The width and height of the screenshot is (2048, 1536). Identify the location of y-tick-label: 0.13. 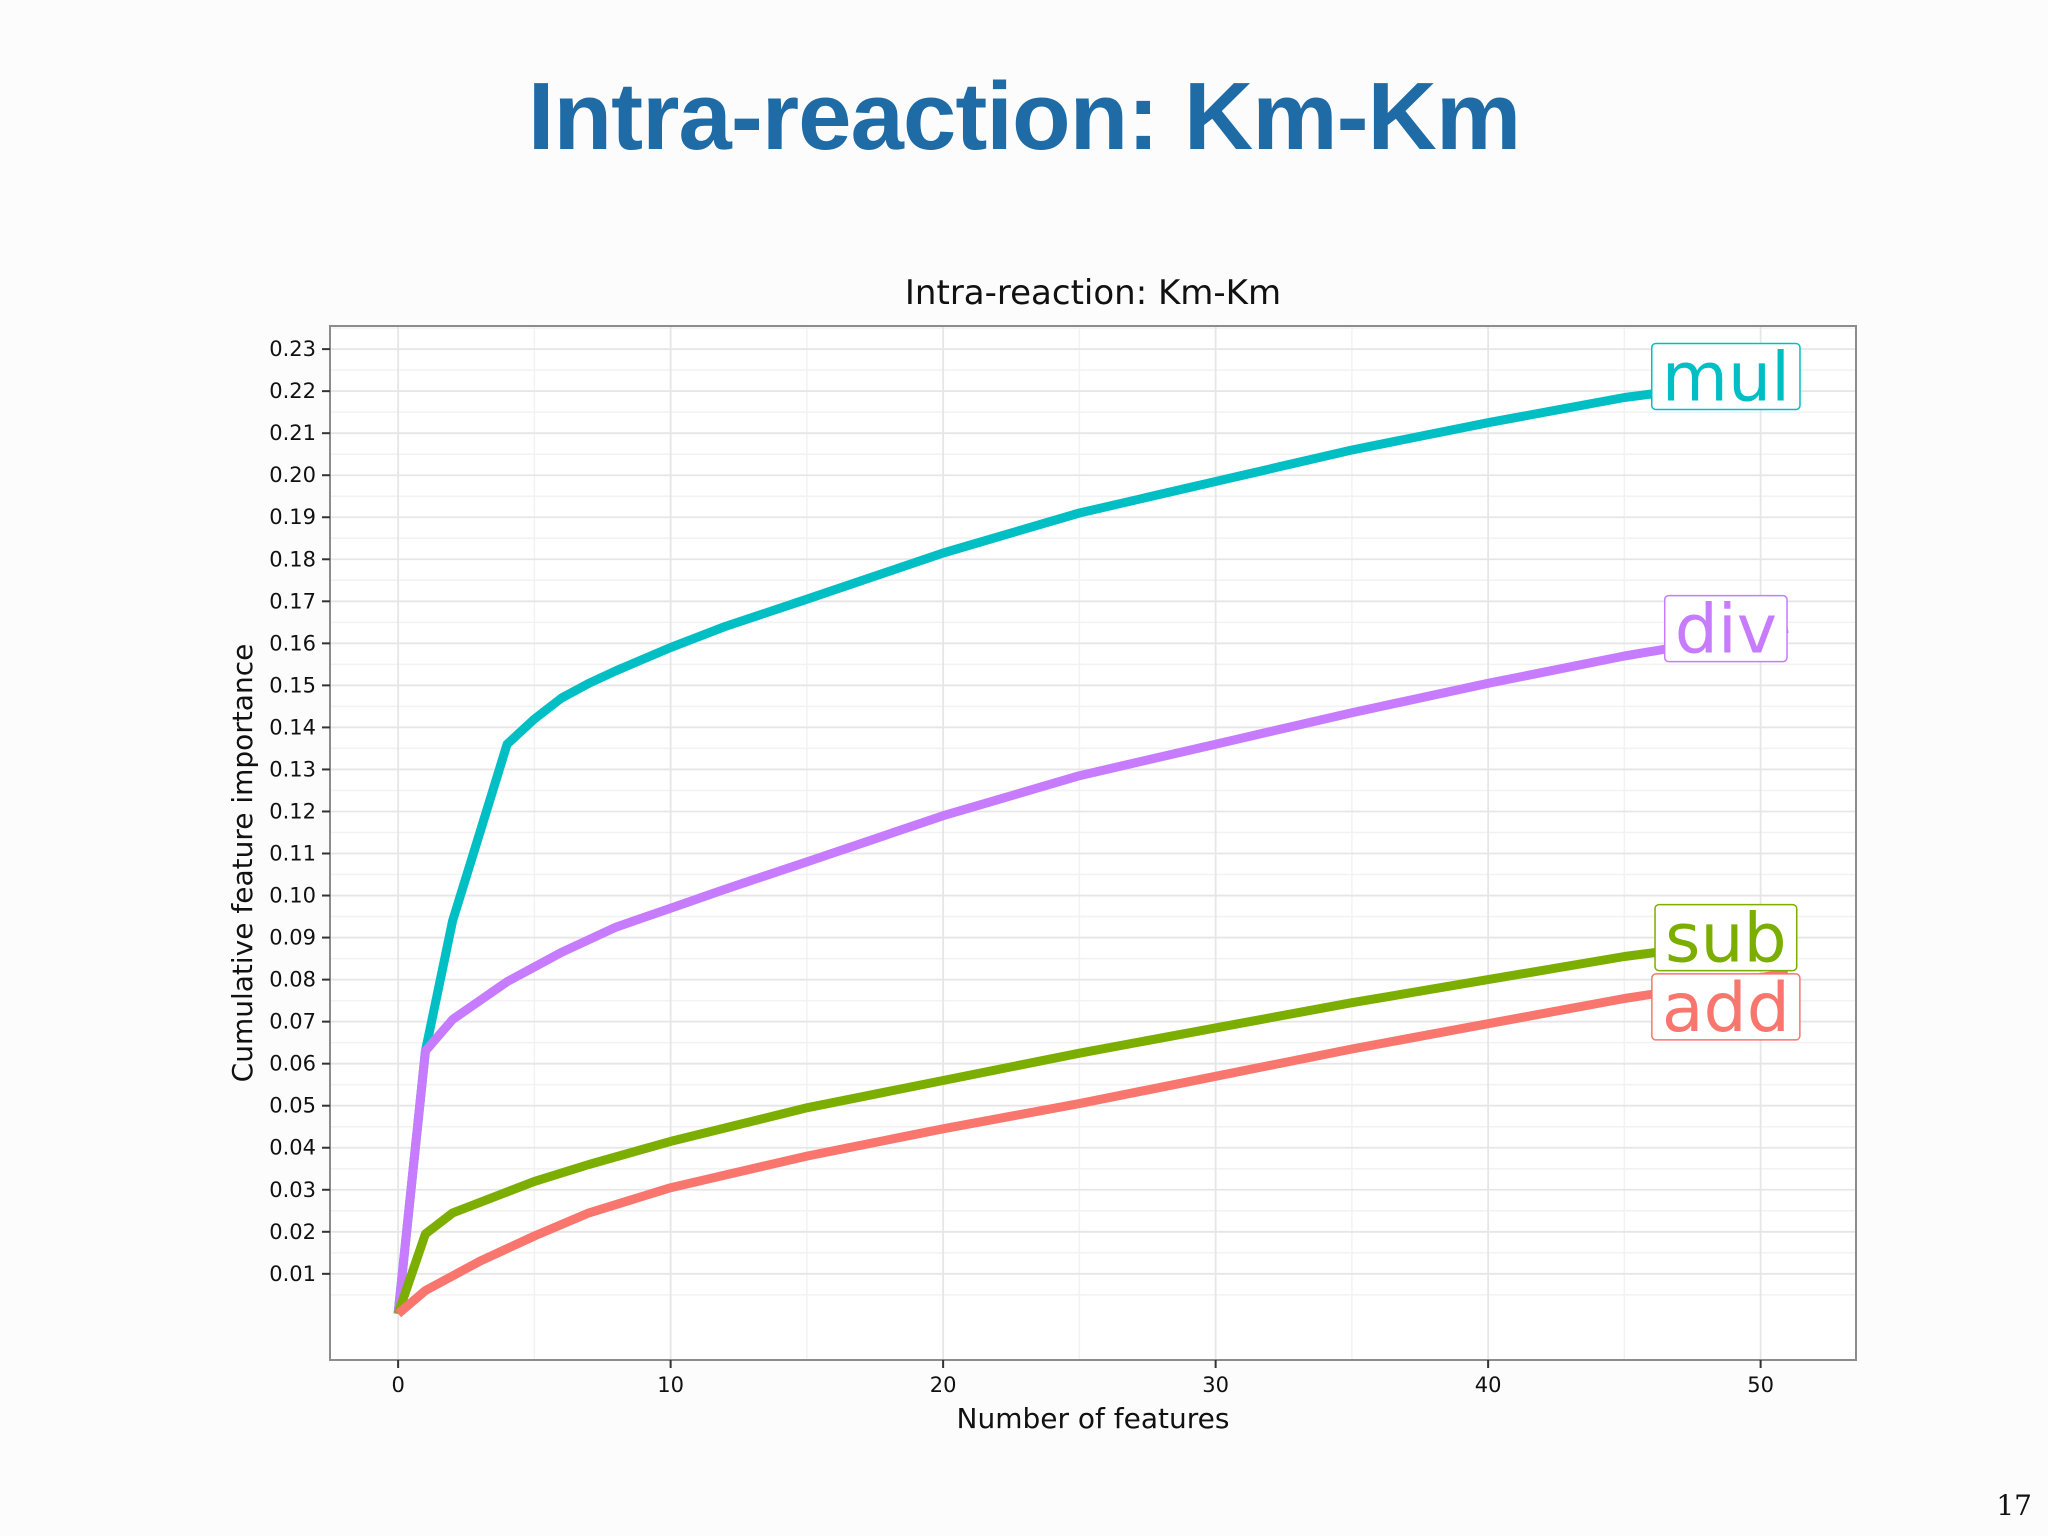
(292, 769).